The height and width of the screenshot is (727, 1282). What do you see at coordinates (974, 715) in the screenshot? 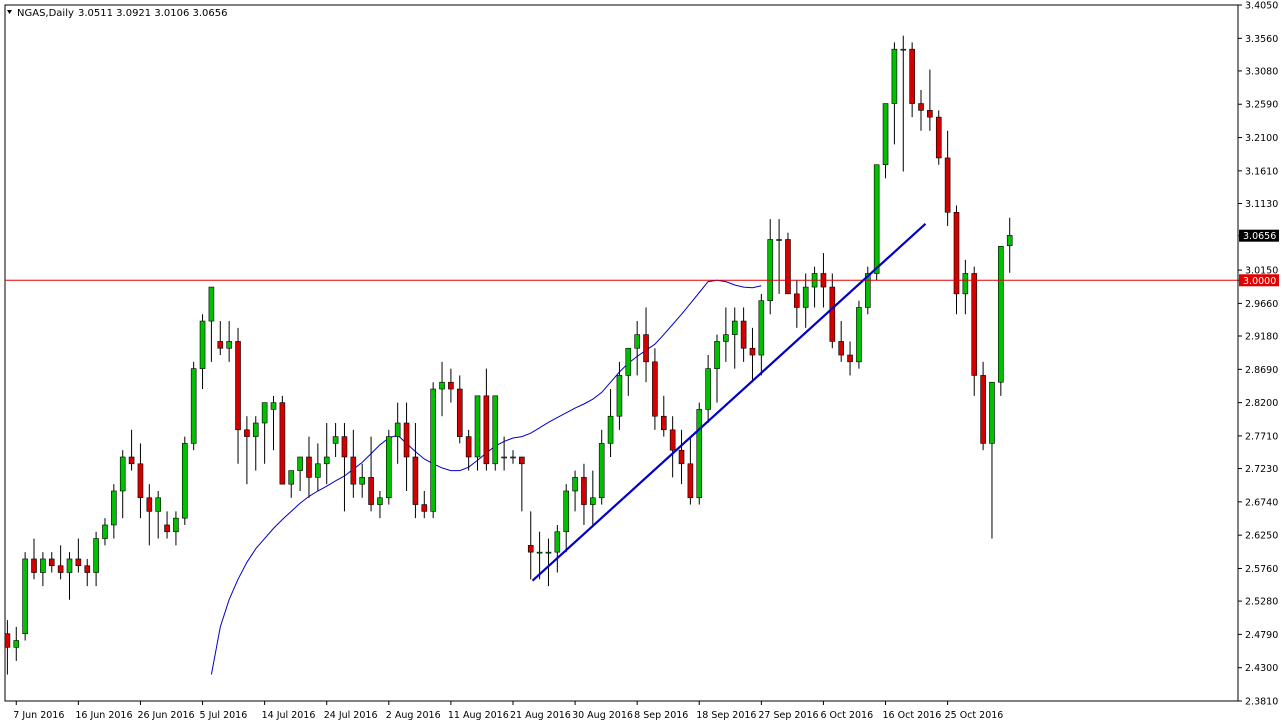
I see `x-tick-label: 25 Oct 2016` at bounding box center [974, 715].